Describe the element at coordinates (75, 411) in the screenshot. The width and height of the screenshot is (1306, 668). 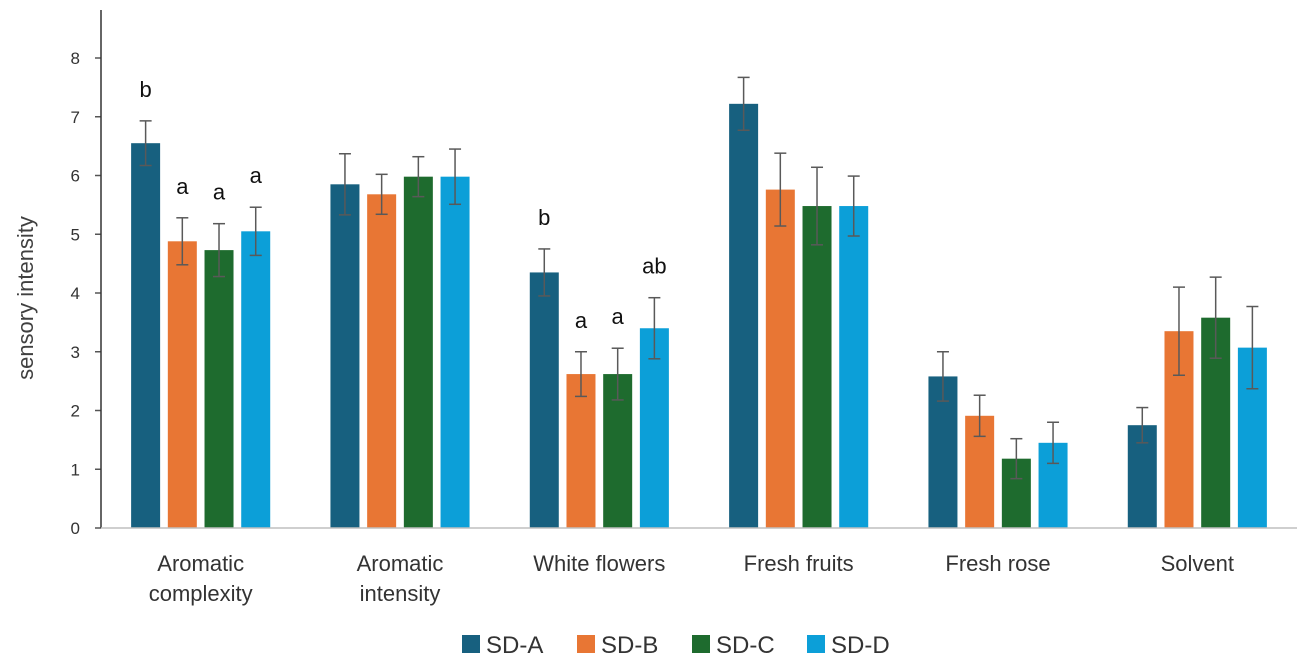
I see `y-tick-label: 2` at that location.